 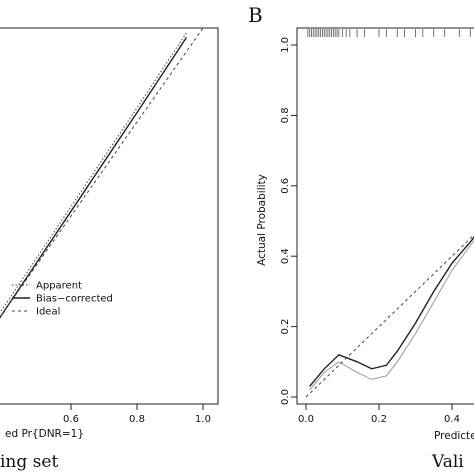 I want to click on panel-b-x-ticks: 0.0 0.2 0.4, so click(x=379, y=414).